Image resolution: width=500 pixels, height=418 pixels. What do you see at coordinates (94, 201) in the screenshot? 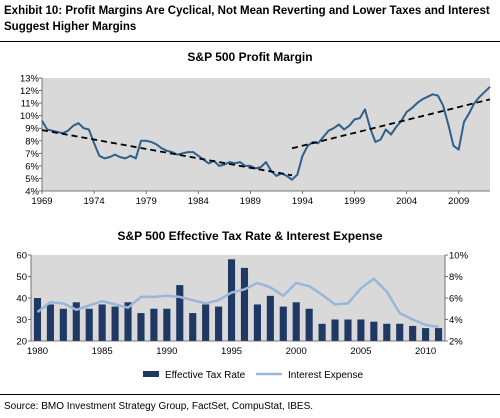
I see `x-tick-label: 1974` at bounding box center [94, 201].